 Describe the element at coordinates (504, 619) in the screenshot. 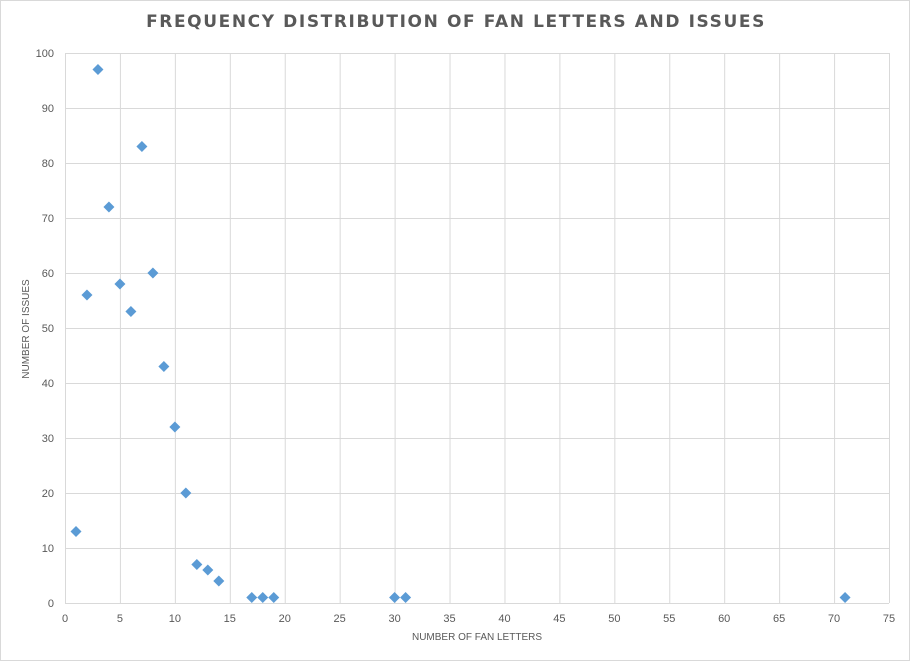

I see `x-tick-label: 40` at that location.